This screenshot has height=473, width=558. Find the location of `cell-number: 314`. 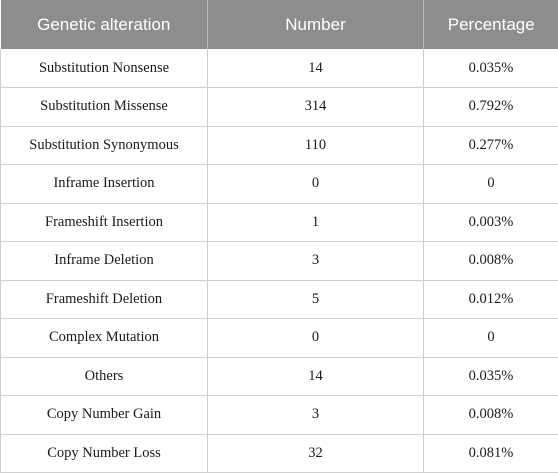

cell-number: 314 is located at coordinates (315, 107).